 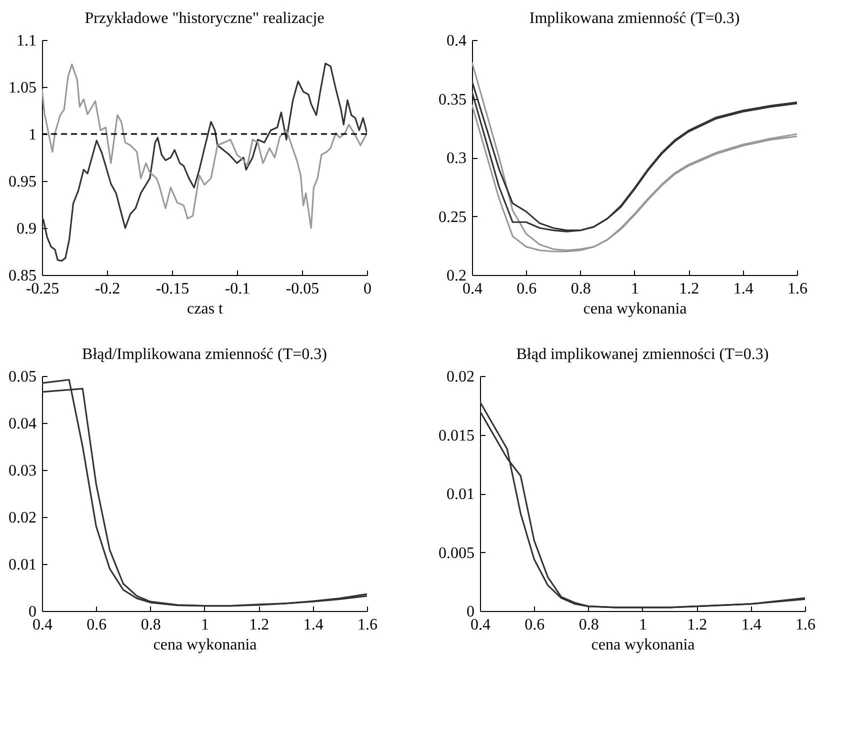 What do you see at coordinates (456, 553) in the screenshot?
I see `y-tick-label: 0.005` at bounding box center [456, 553].